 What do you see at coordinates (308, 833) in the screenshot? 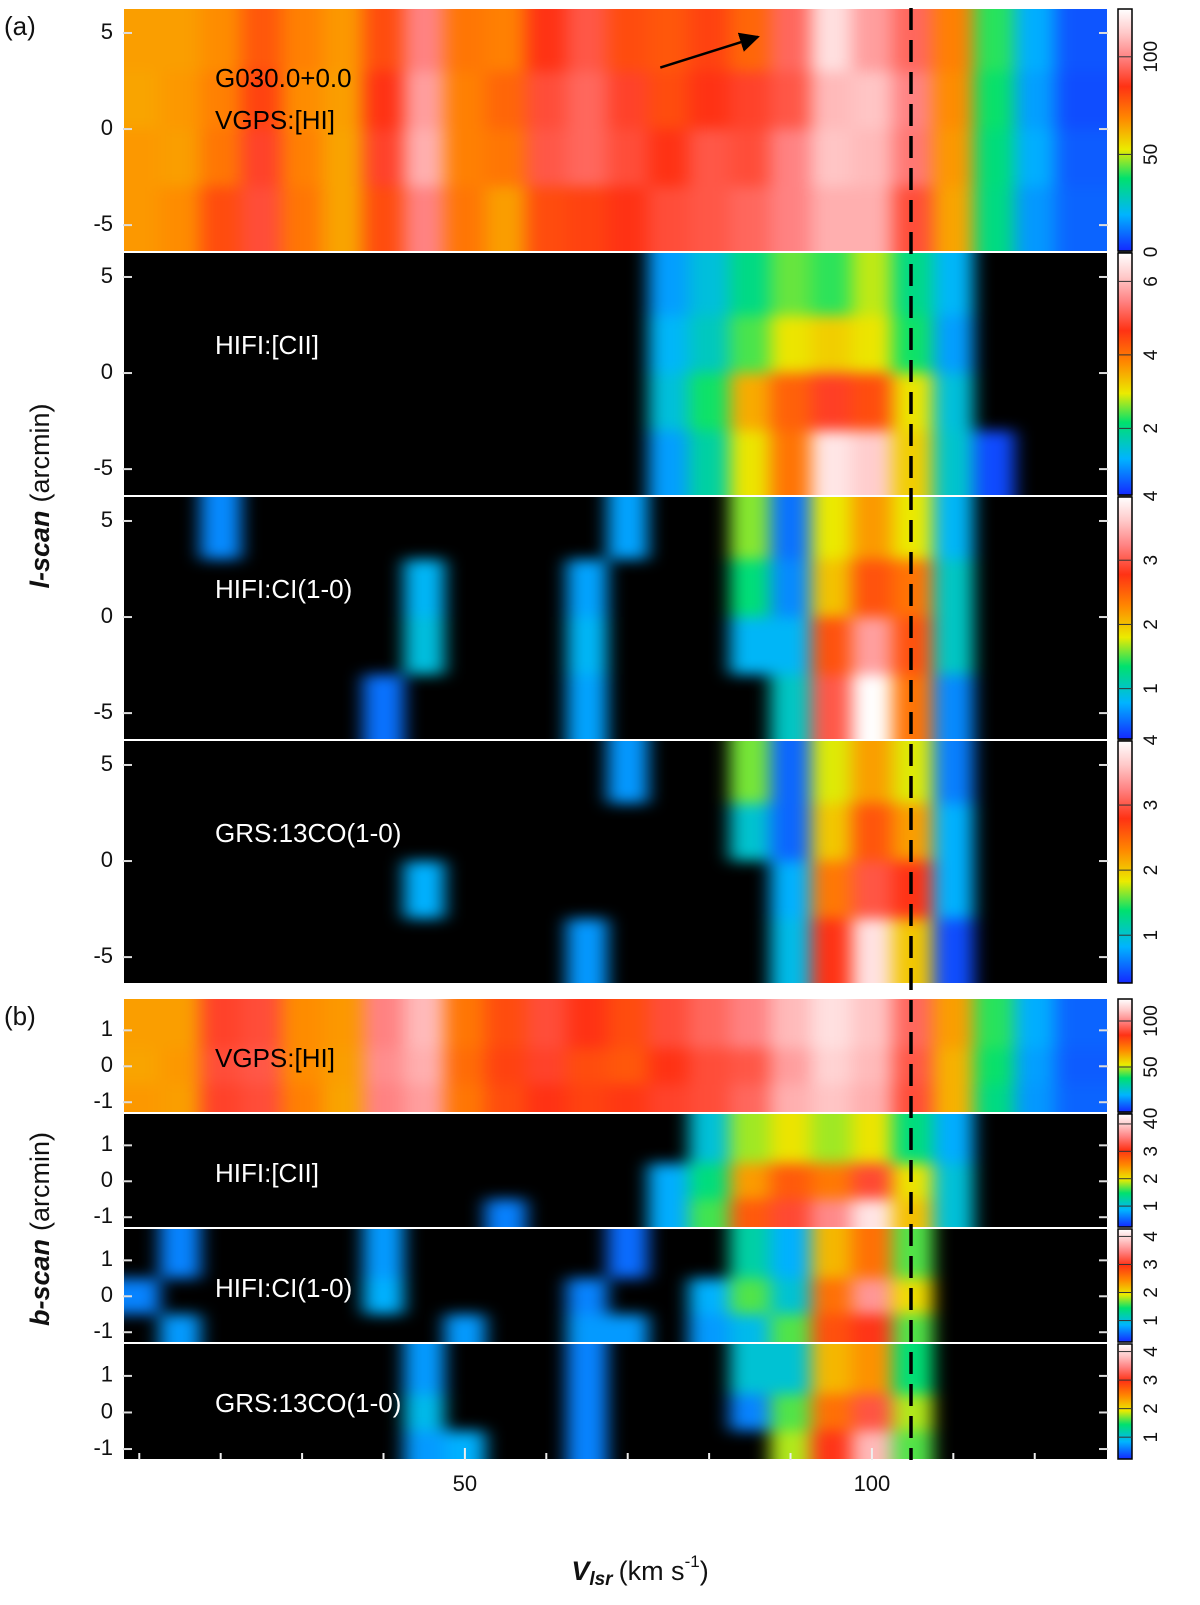
I see `panel-label-line: GRS:13CO(1-0)` at bounding box center [308, 833].